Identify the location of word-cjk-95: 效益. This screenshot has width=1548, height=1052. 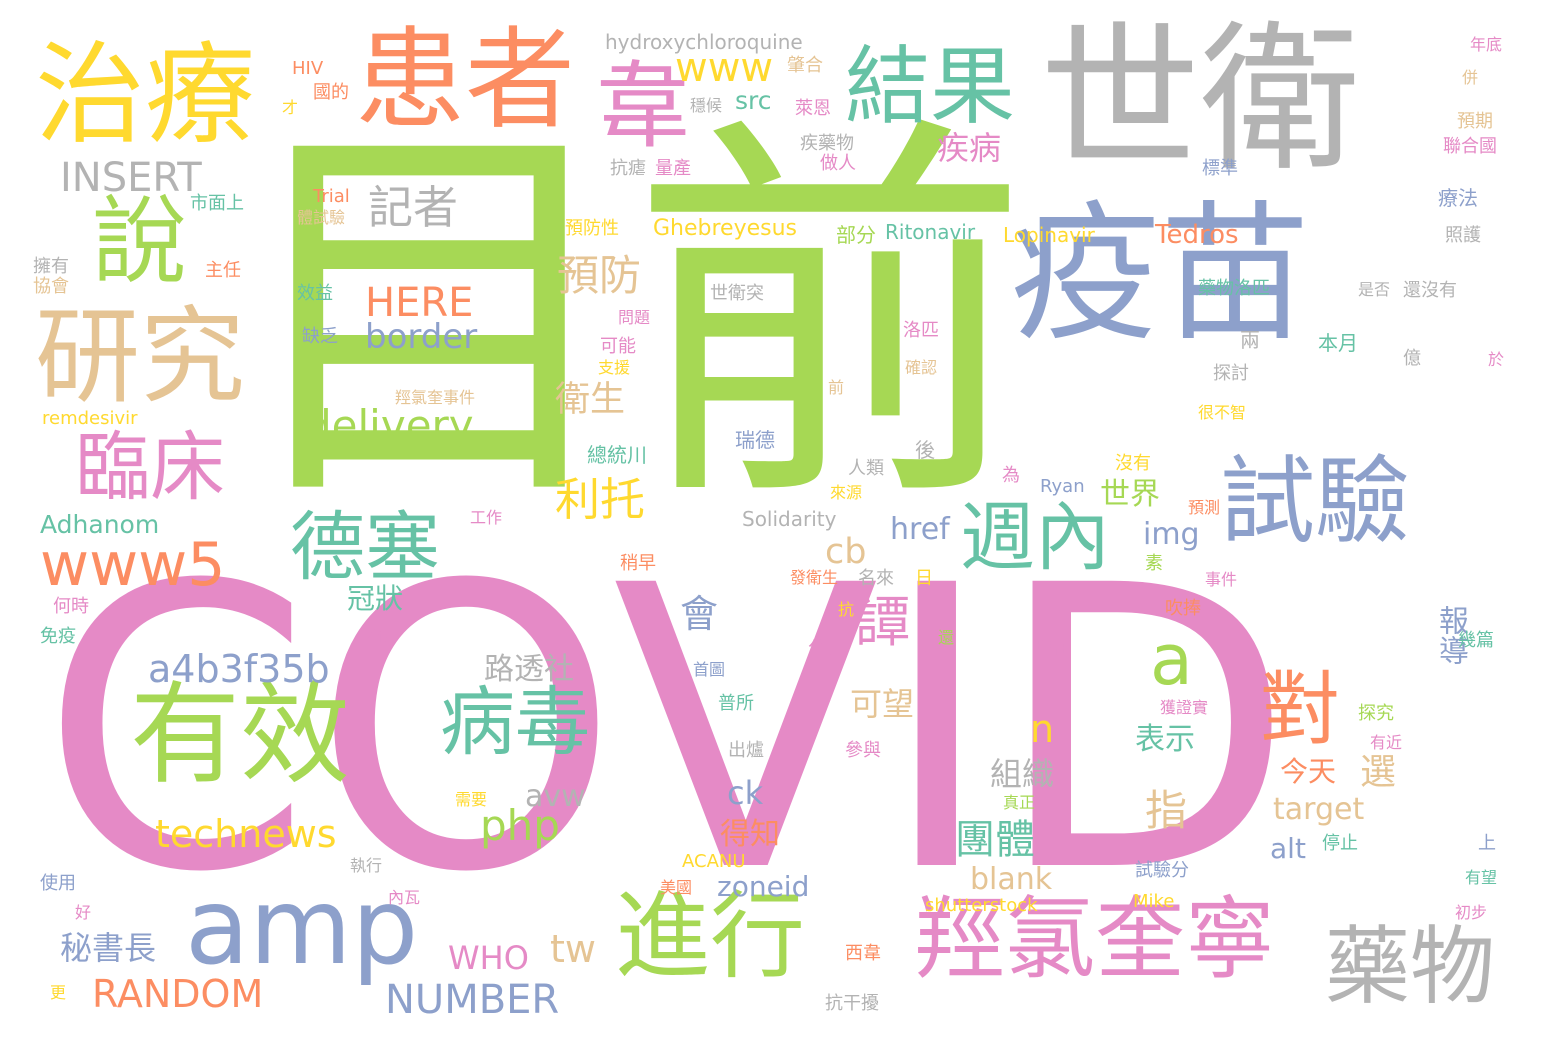
(315, 293).